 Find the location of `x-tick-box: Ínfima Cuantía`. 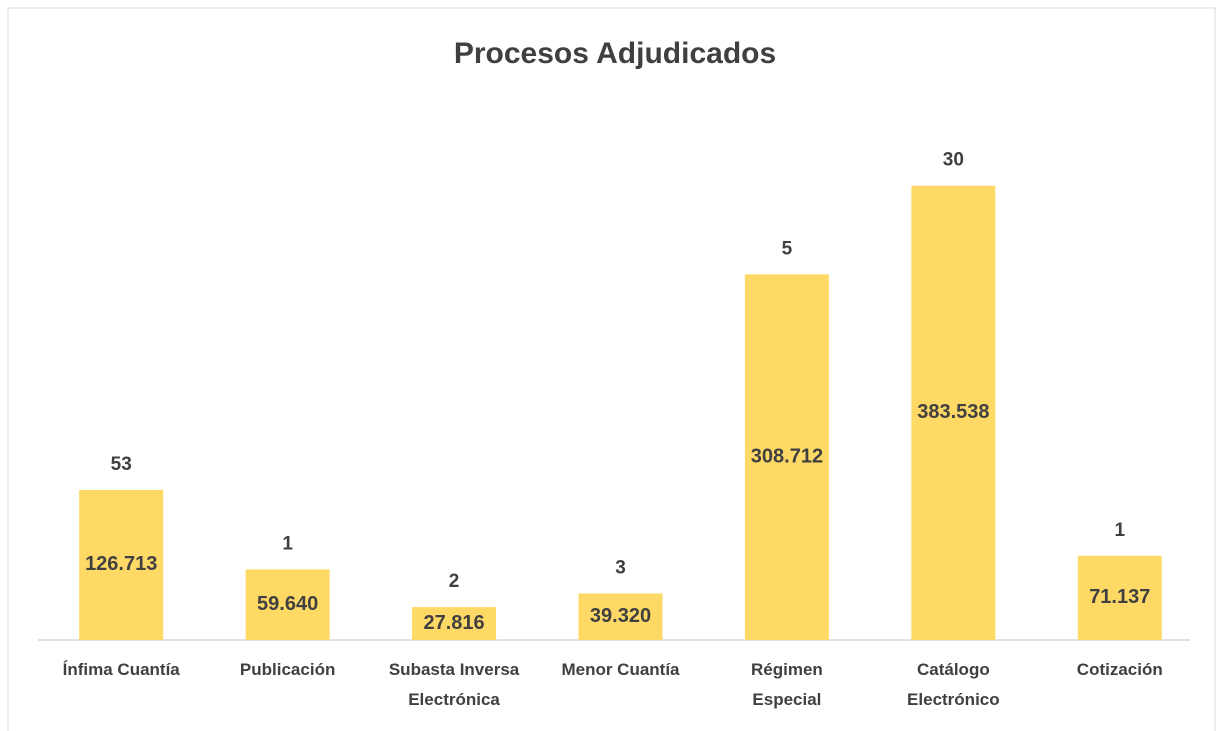

x-tick-box: Ínfima Cuantía is located at coordinates (121, 669).